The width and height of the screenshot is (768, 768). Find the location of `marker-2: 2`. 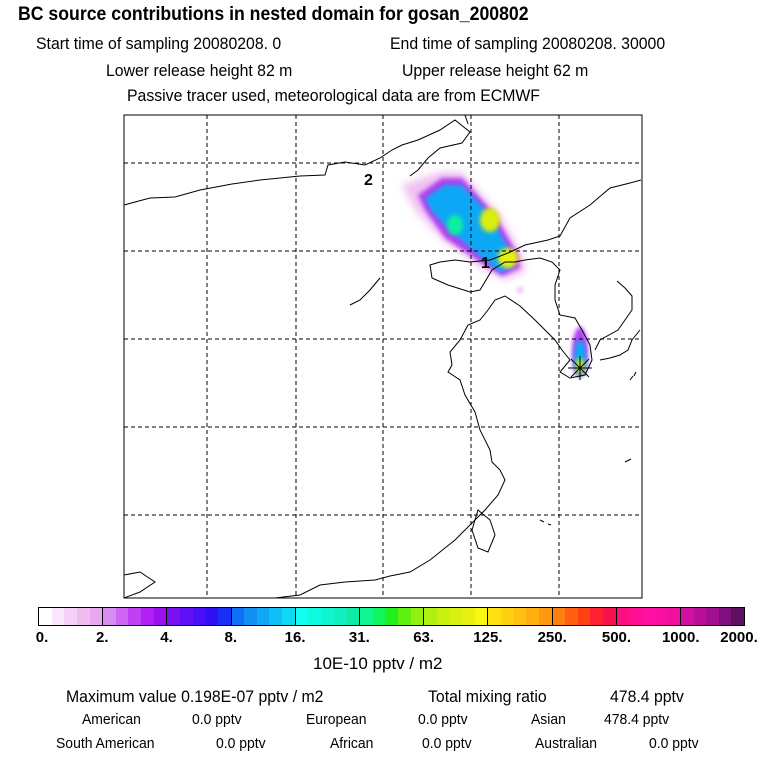

marker-2: 2 is located at coordinates (368, 180).